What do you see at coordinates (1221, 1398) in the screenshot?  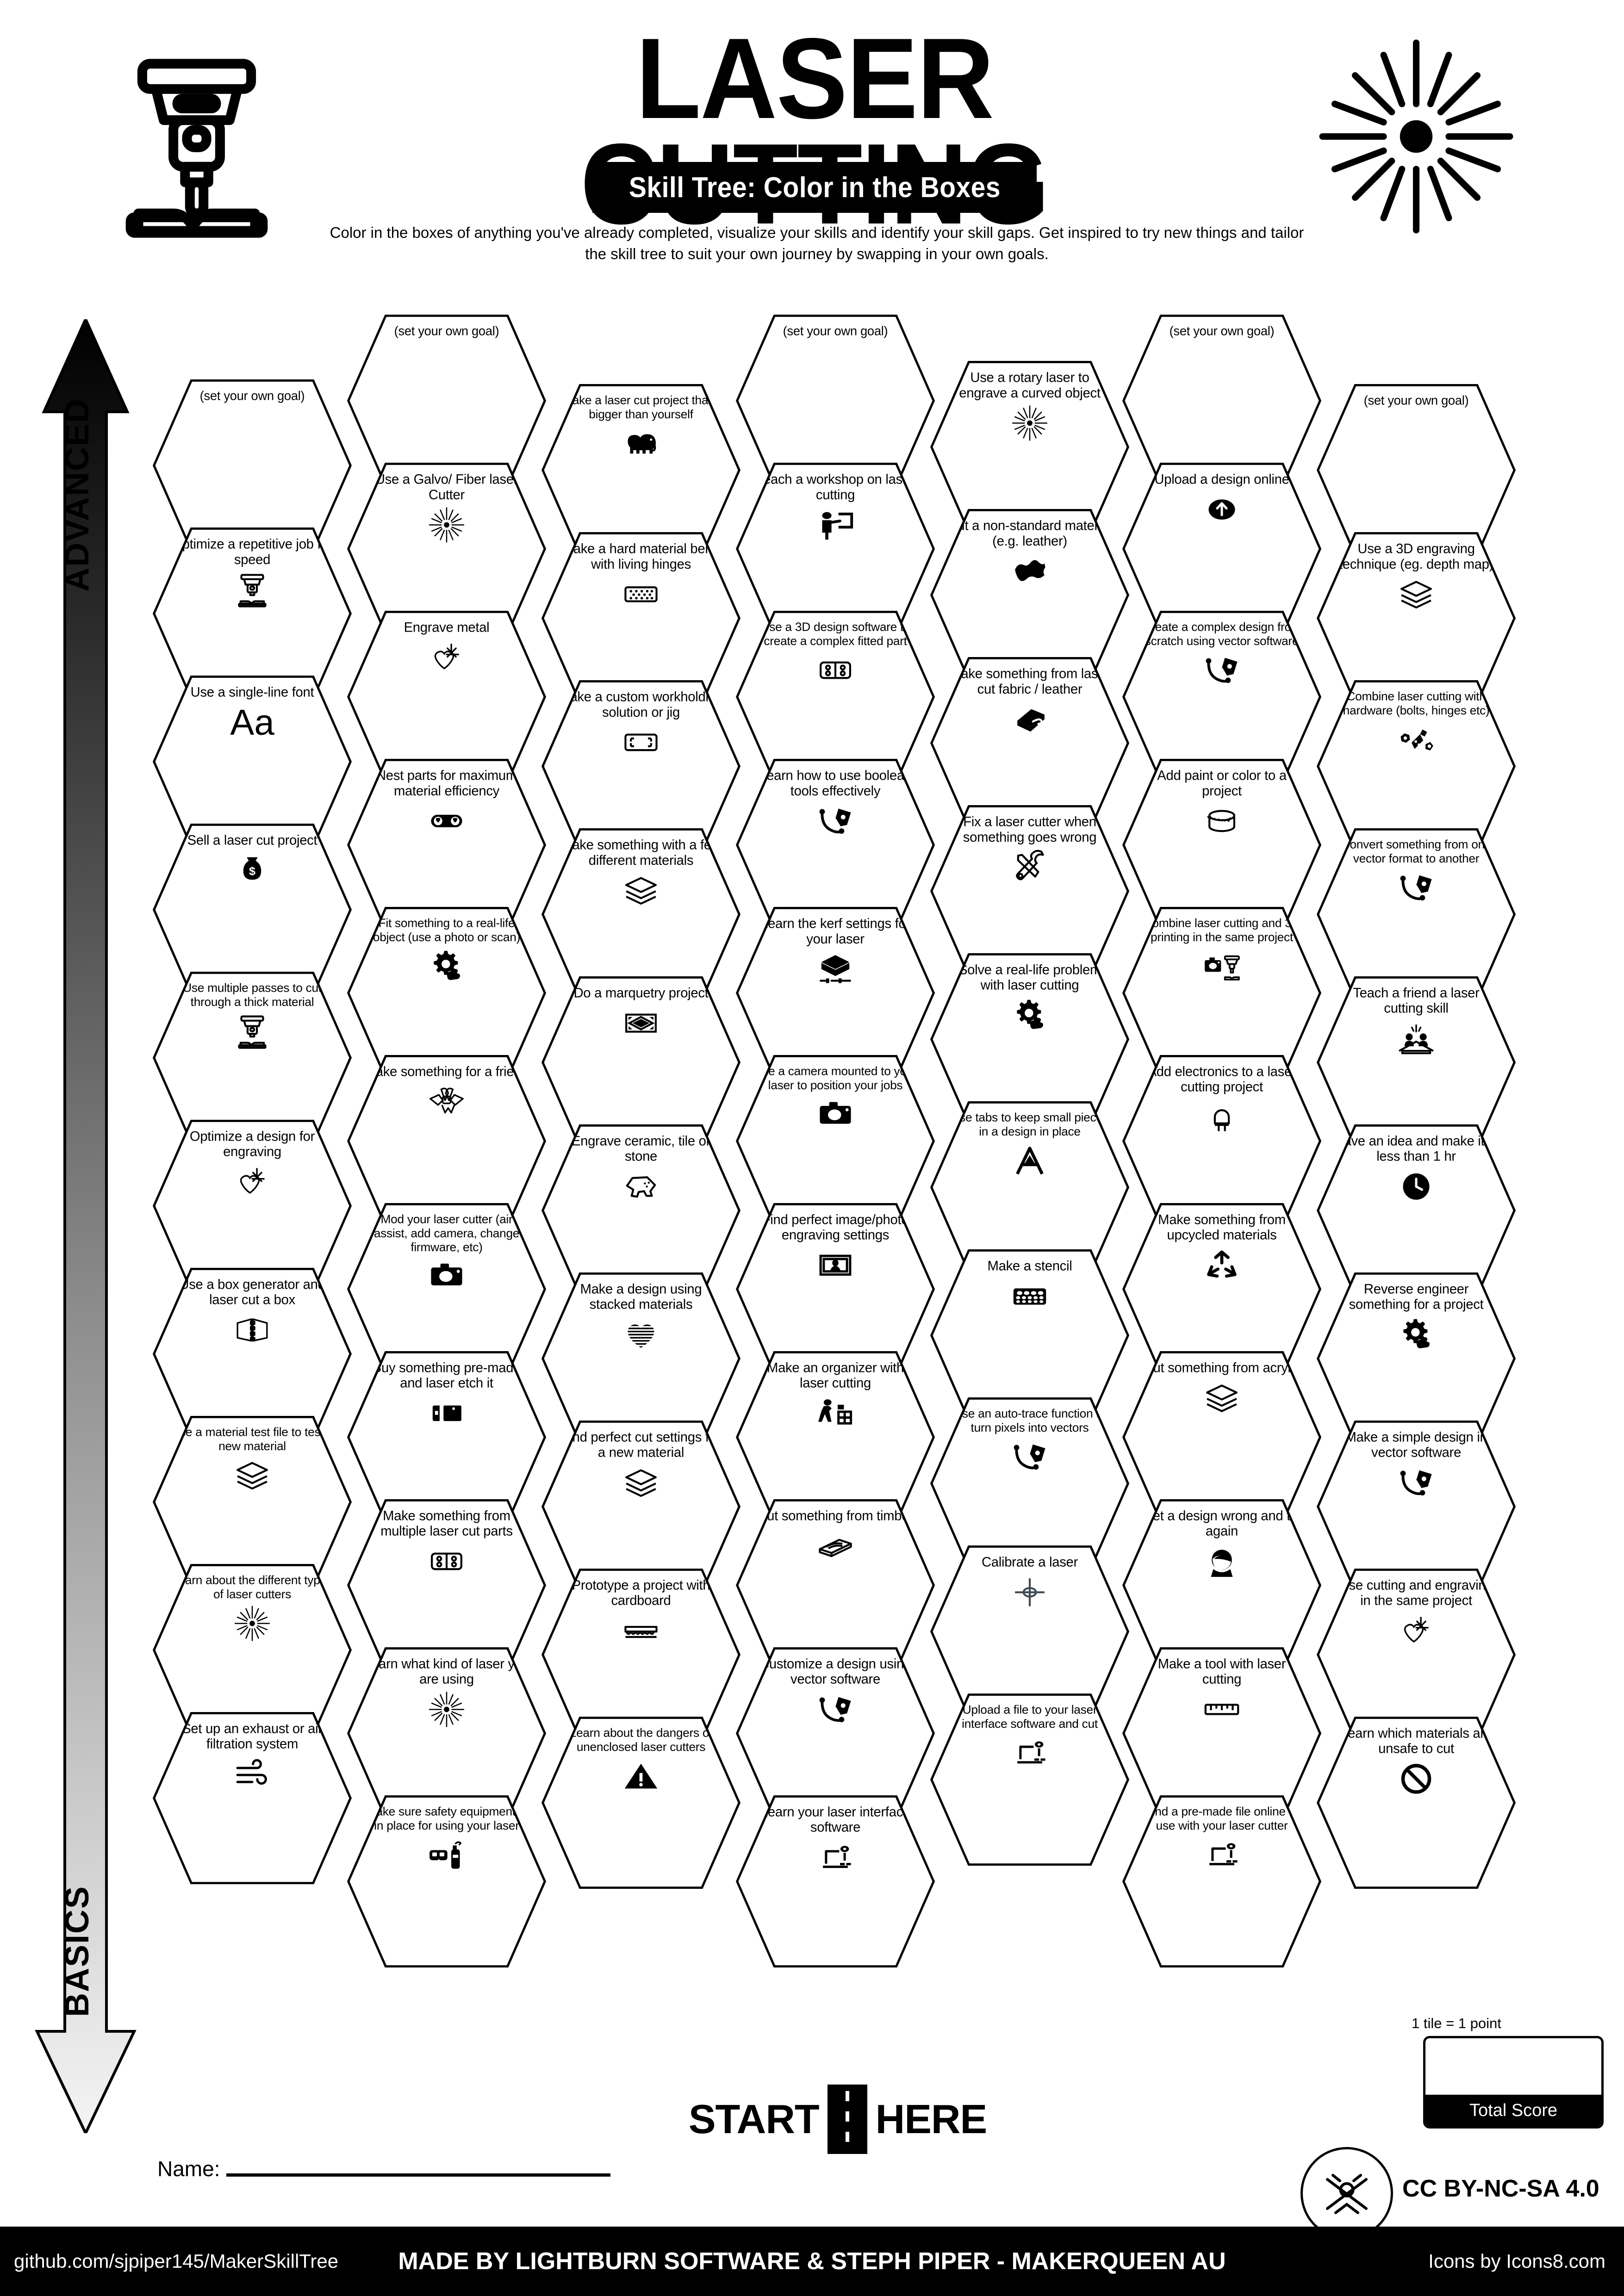 I see `material-stack-icon` at bounding box center [1221, 1398].